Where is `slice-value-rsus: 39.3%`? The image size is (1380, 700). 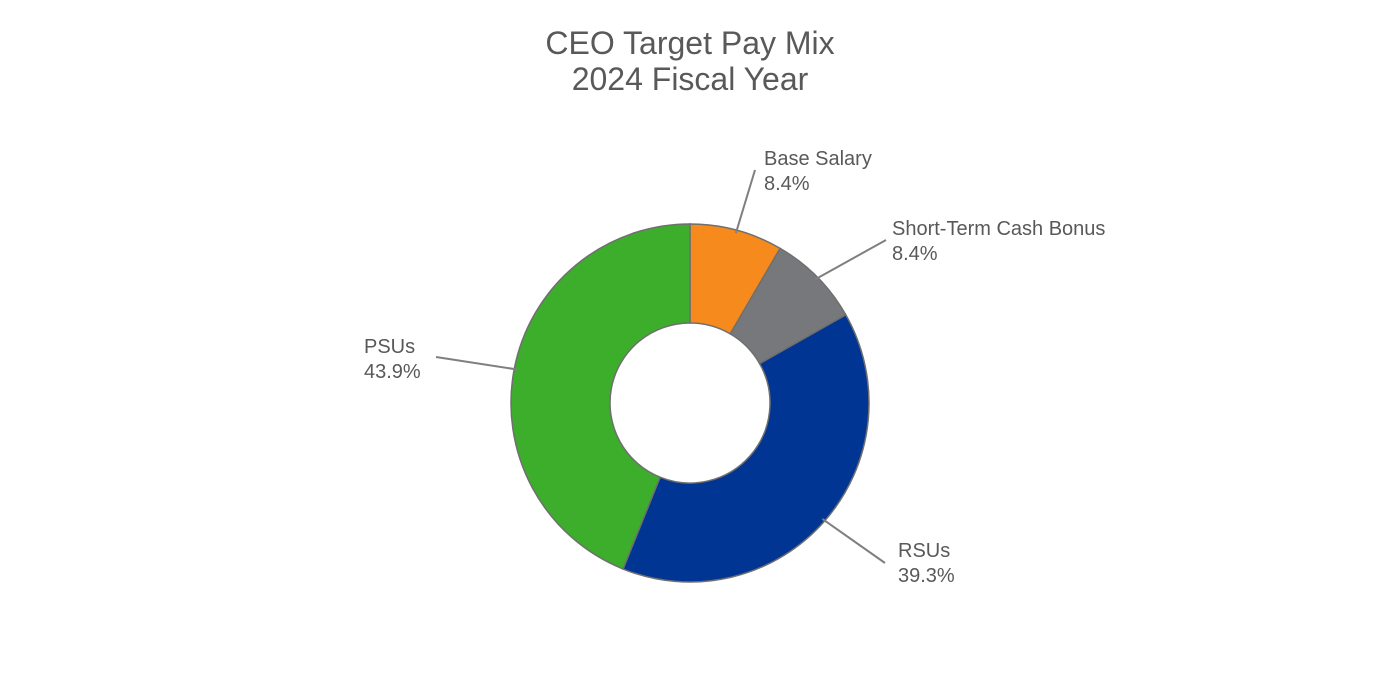
slice-value-rsus: 39.3% is located at coordinates (926, 576).